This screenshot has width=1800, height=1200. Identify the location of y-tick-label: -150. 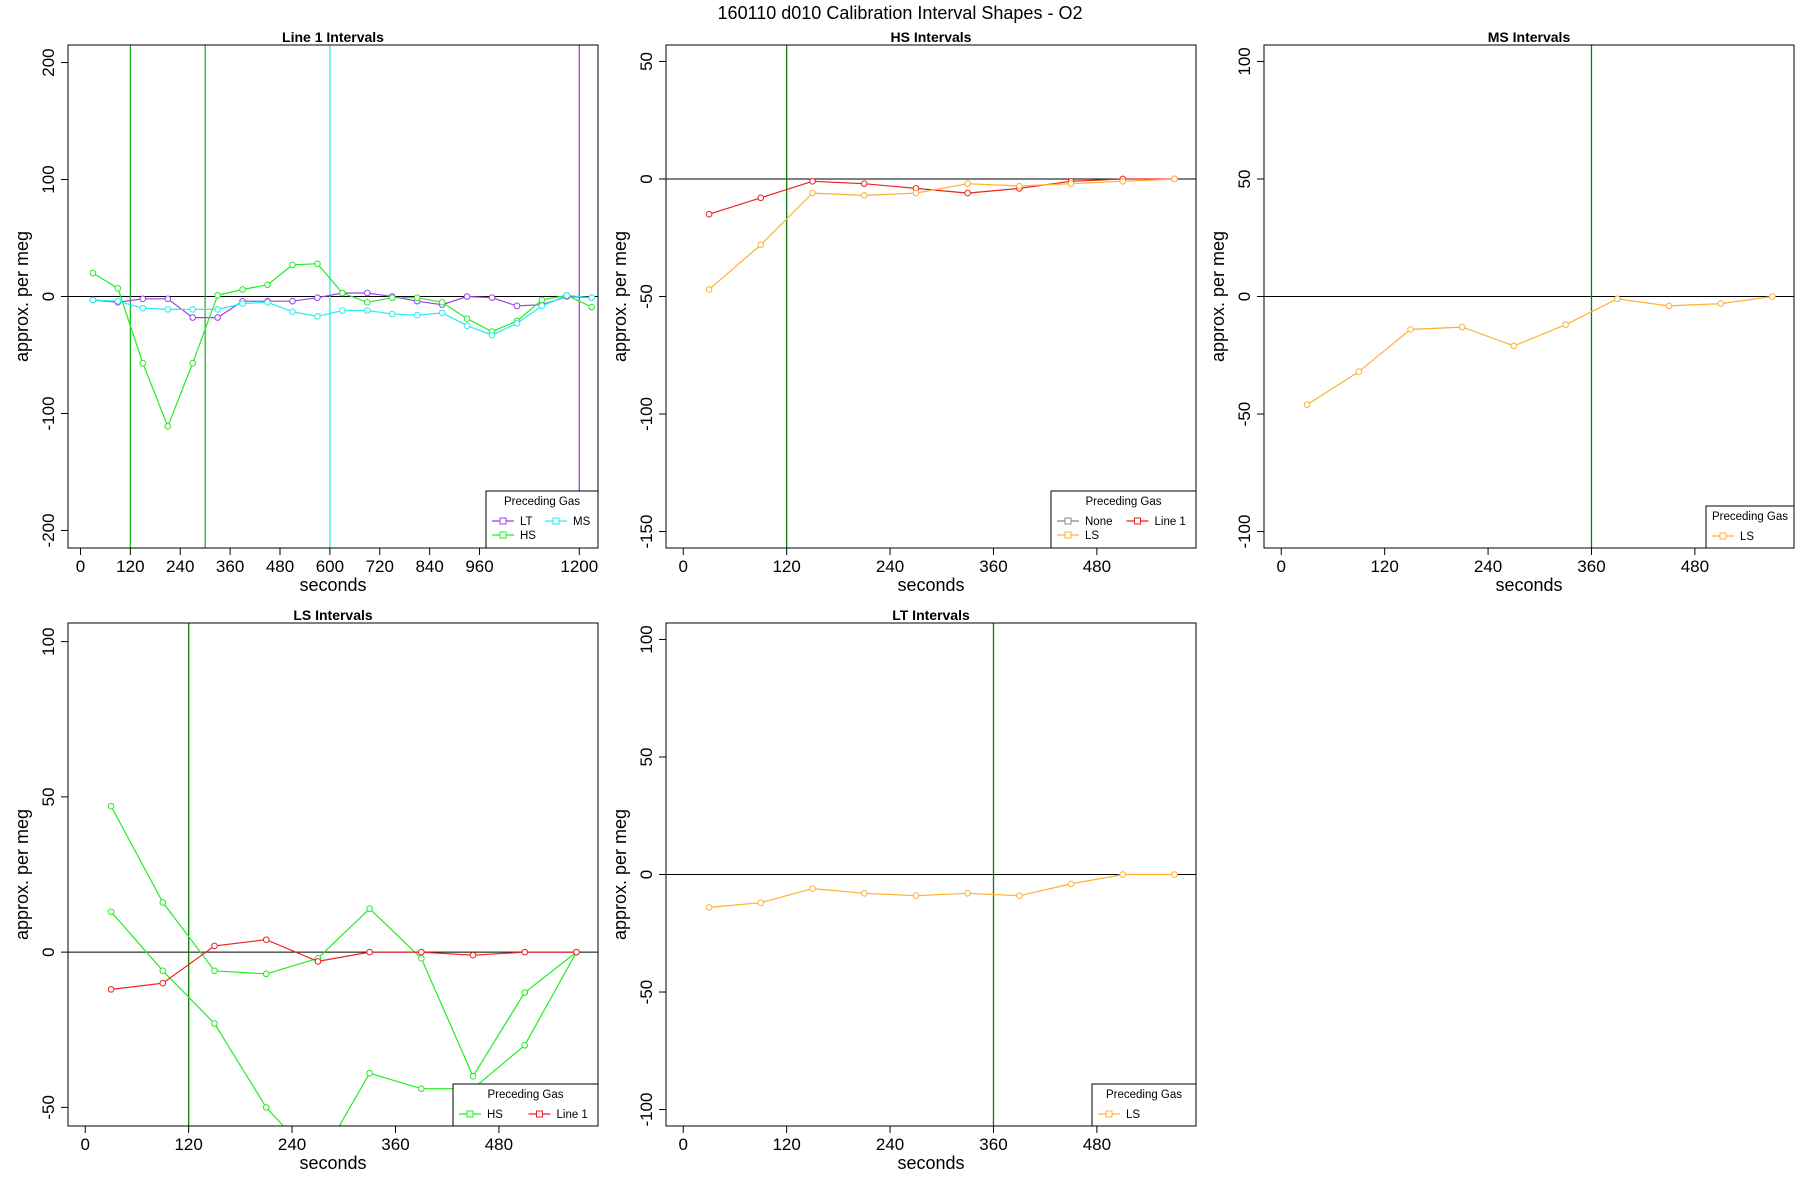
(646, 532).